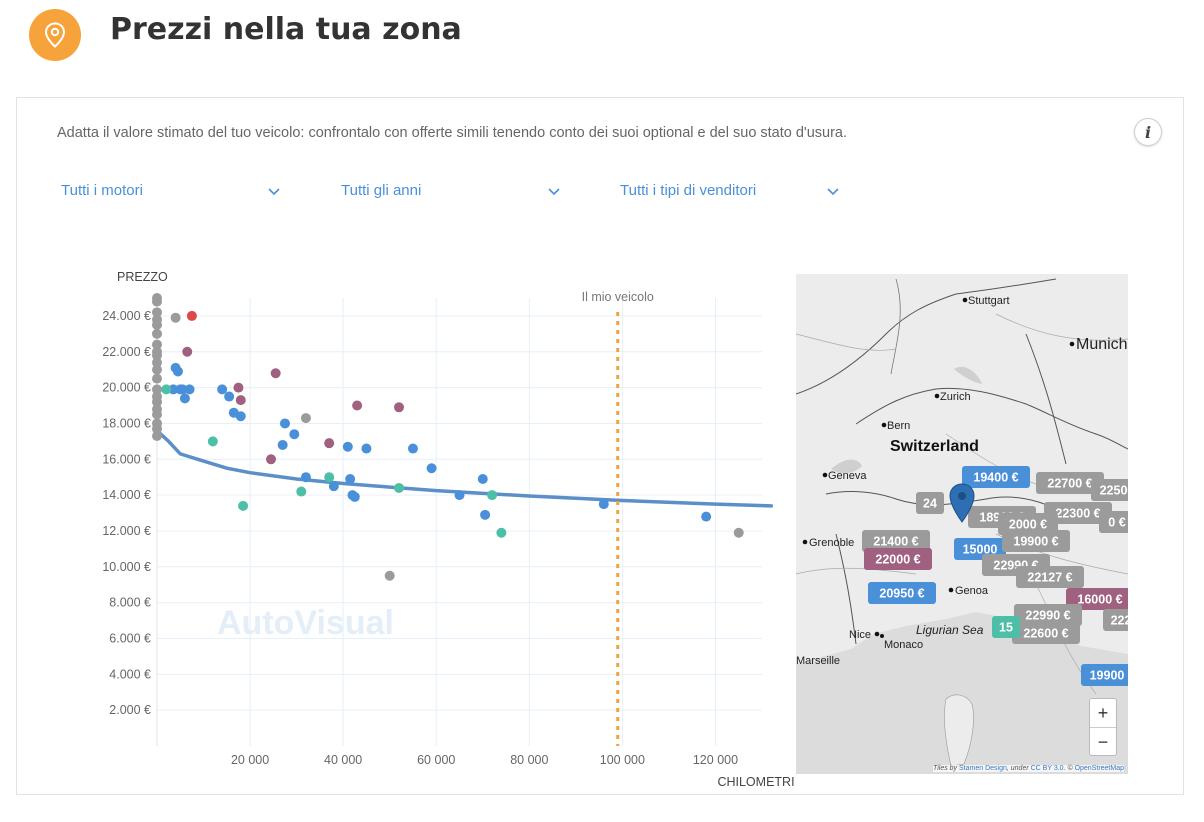 The image size is (1204, 822). I want to click on map-price-tag: 0 €, so click(1113, 522).